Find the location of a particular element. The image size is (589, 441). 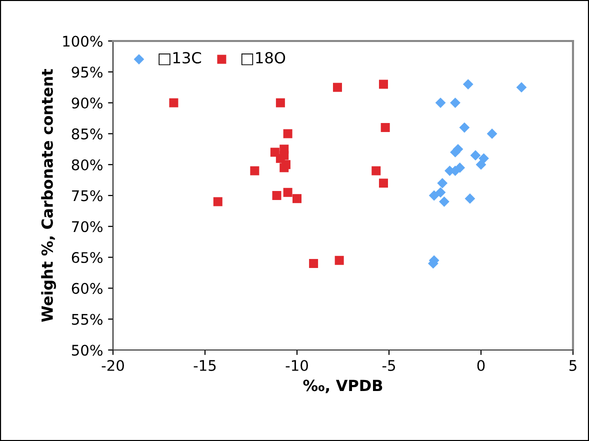

x-tick-label: -15 is located at coordinates (205, 366).